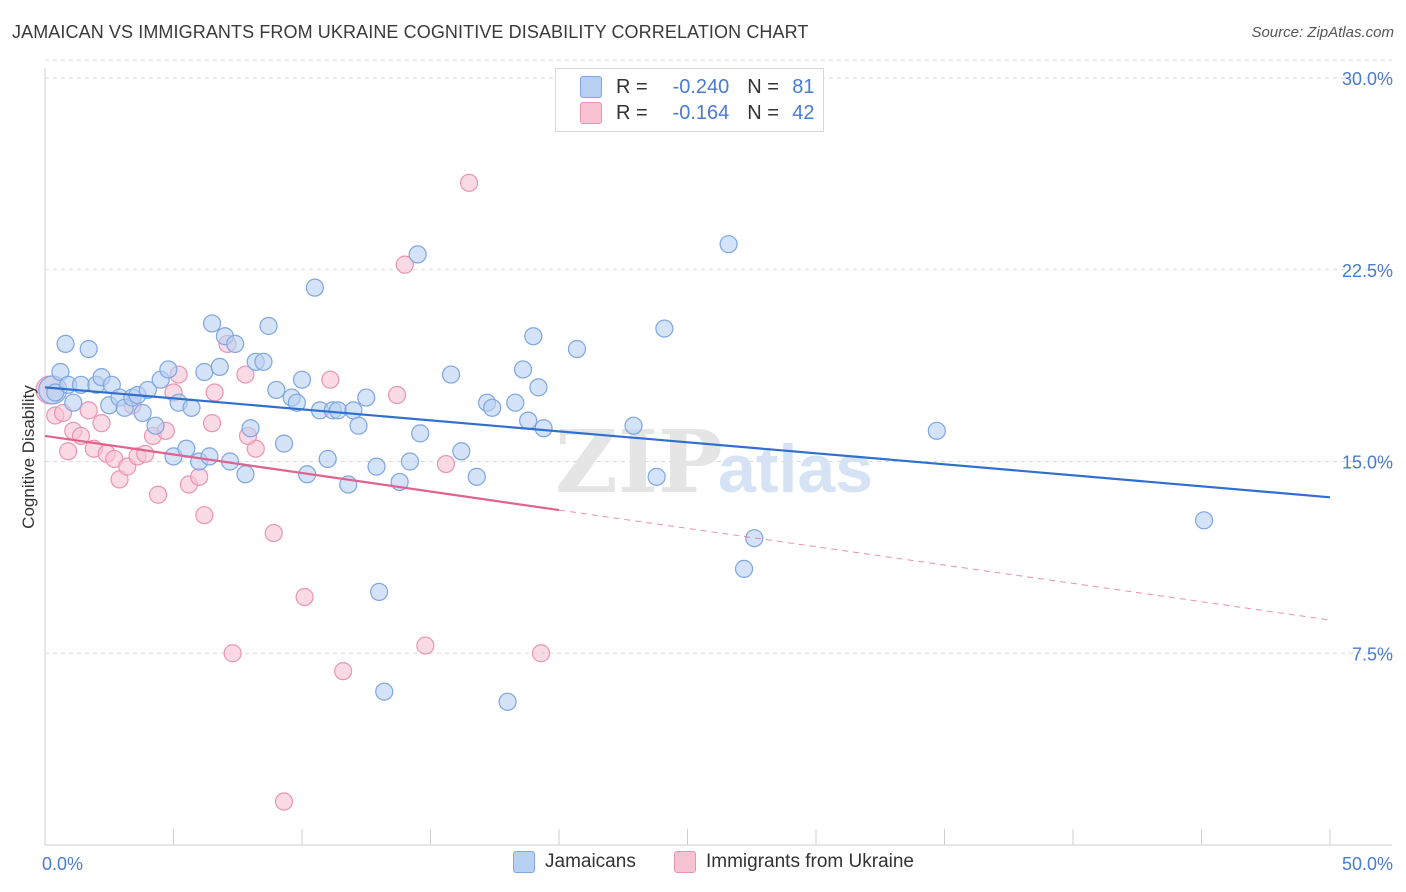 This screenshot has height=892, width=1406. Describe the element at coordinates (794, 862) in the screenshot. I see `bottom-legend-ukraine: Immigrants from Ukraine` at that location.